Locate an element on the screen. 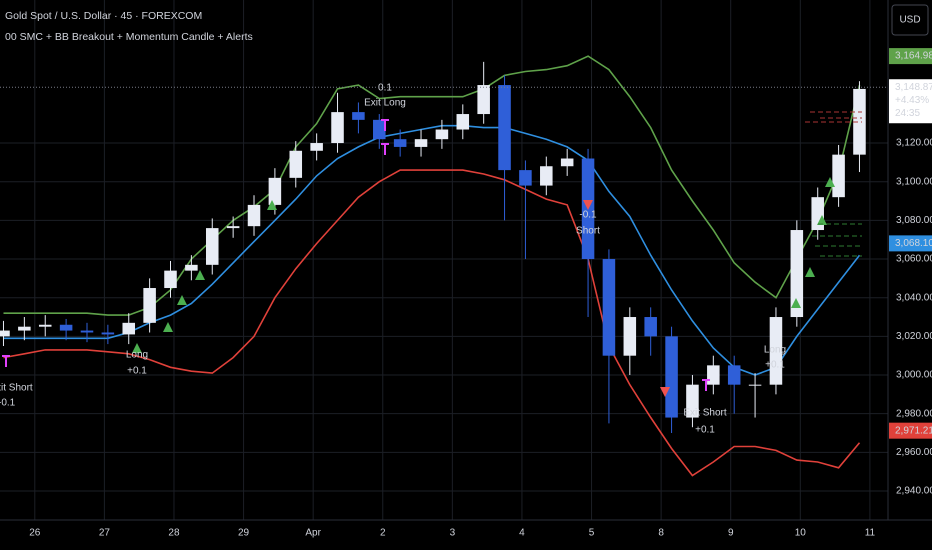  x-tick-label: 8 is located at coordinates (661, 533).